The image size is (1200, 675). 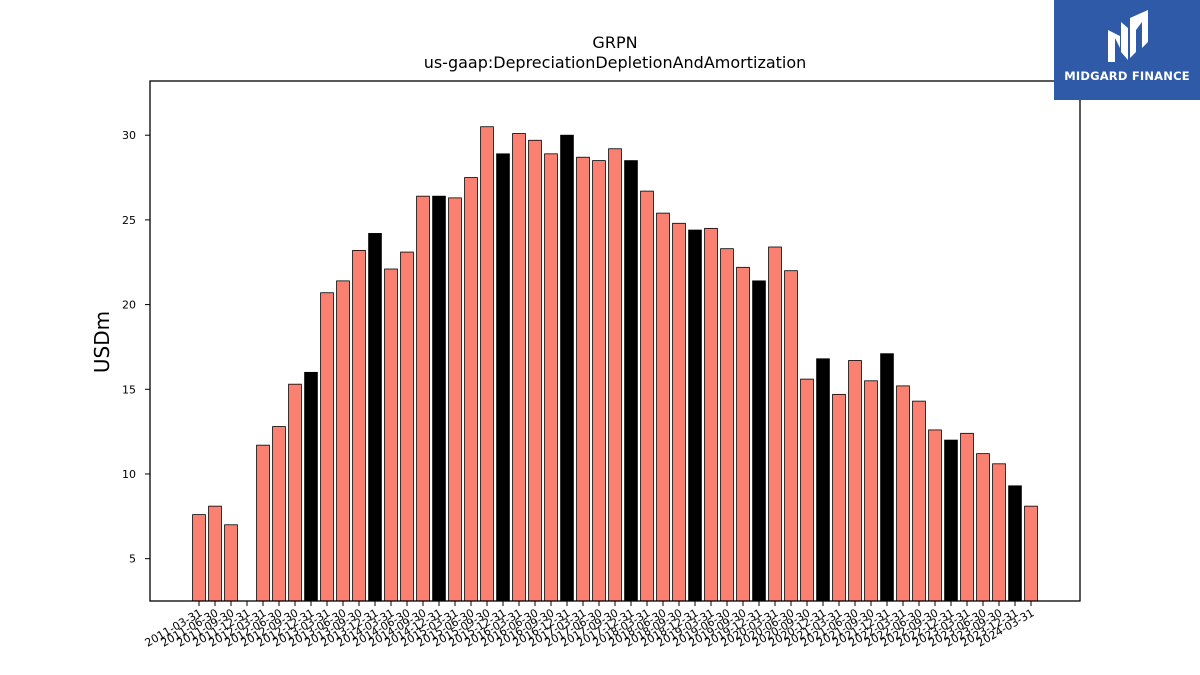 I want to click on y-tick-label: 10, so click(x=129, y=474).